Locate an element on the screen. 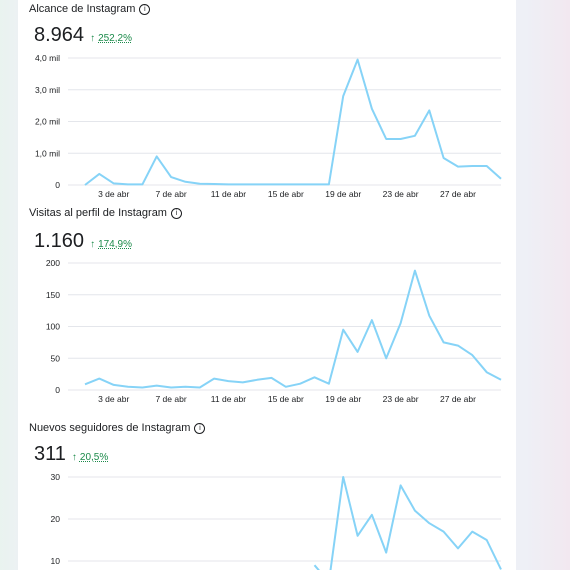 This screenshot has width=570, height=570. arrow-up-icon: ↑ is located at coordinates (93, 38).